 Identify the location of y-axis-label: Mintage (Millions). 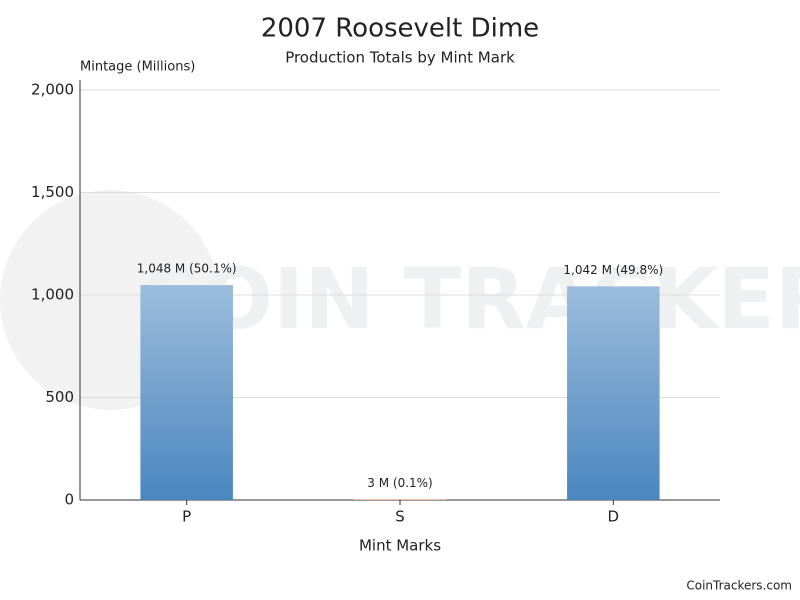
(137, 67).